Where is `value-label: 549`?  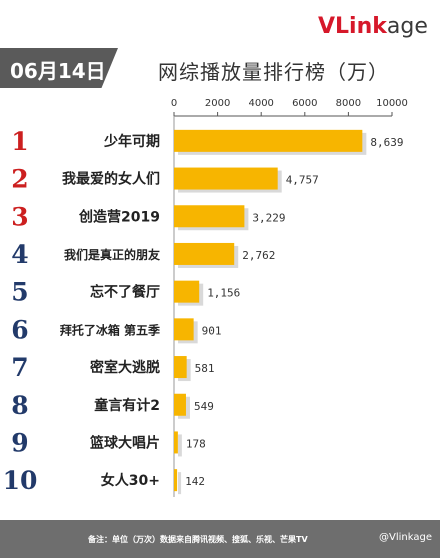
value-label: 549 is located at coordinates (204, 406).